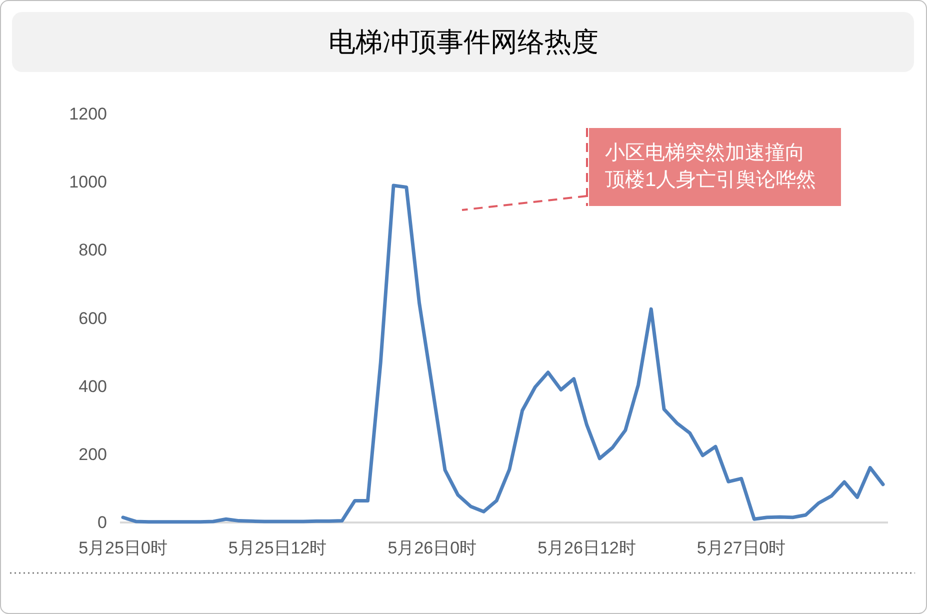 This screenshot has width=927, height=614. What do you see at coordinates (123, 548) in the screenshot?
I see `x-tick-label: 5月25日0时` at bounding box center [123, 548].